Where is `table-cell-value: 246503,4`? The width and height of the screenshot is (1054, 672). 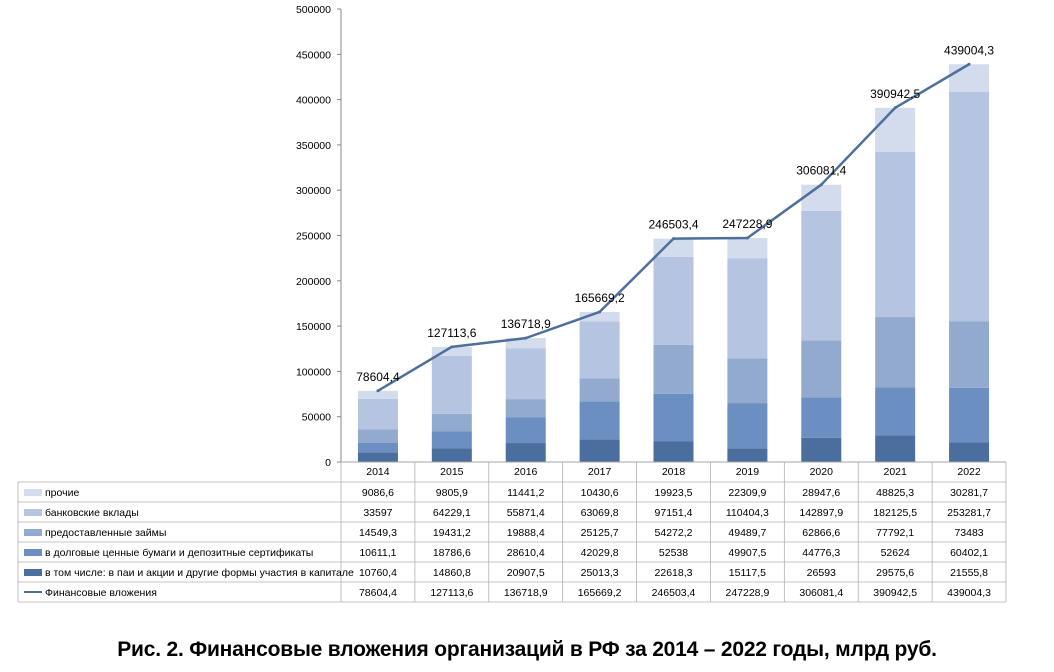 table-cell-value: 246503,4 is located at coordinates (674, 593).